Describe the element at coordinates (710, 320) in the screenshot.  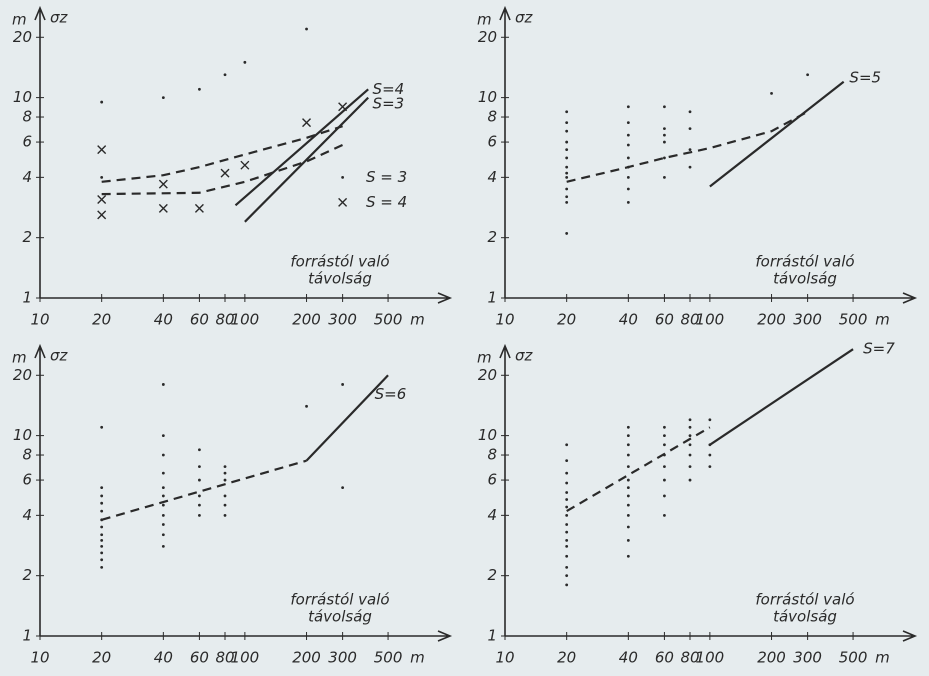
I see `x-tick-label: 100` at that location.